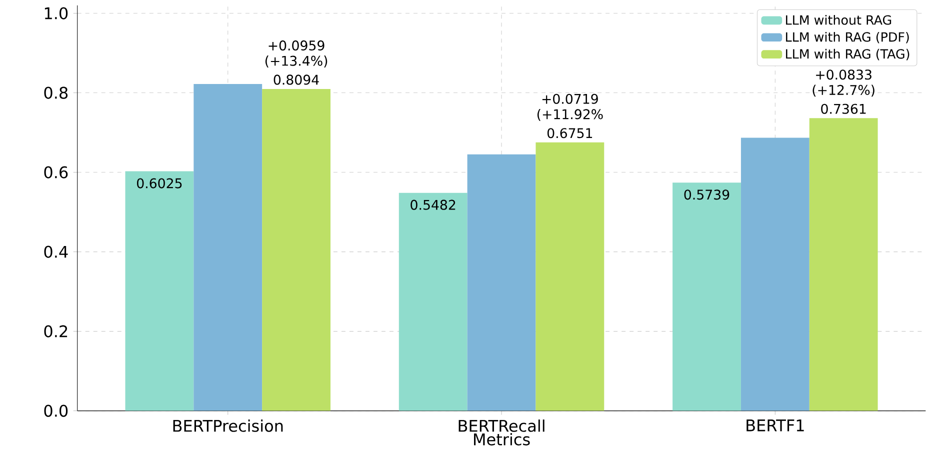  What do you see at coordinates (502, 439) in the screenshot?
I see `x-axis-title: Metrics` at bounding box center [502, 439].